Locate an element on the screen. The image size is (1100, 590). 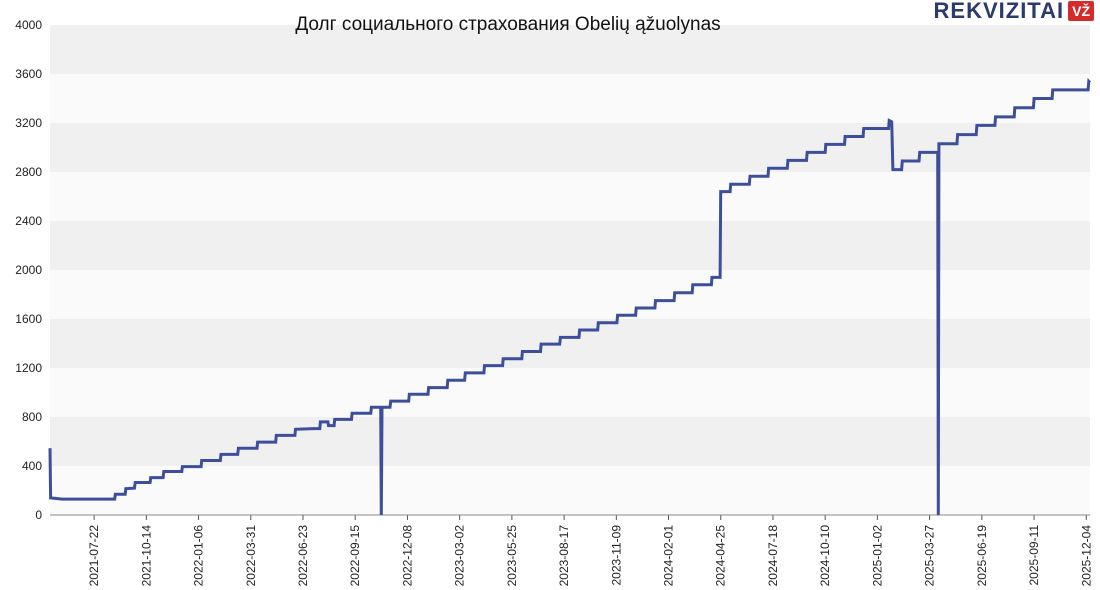
x-tick-label: 2023-11-09 is located at coordinates (616, 555).